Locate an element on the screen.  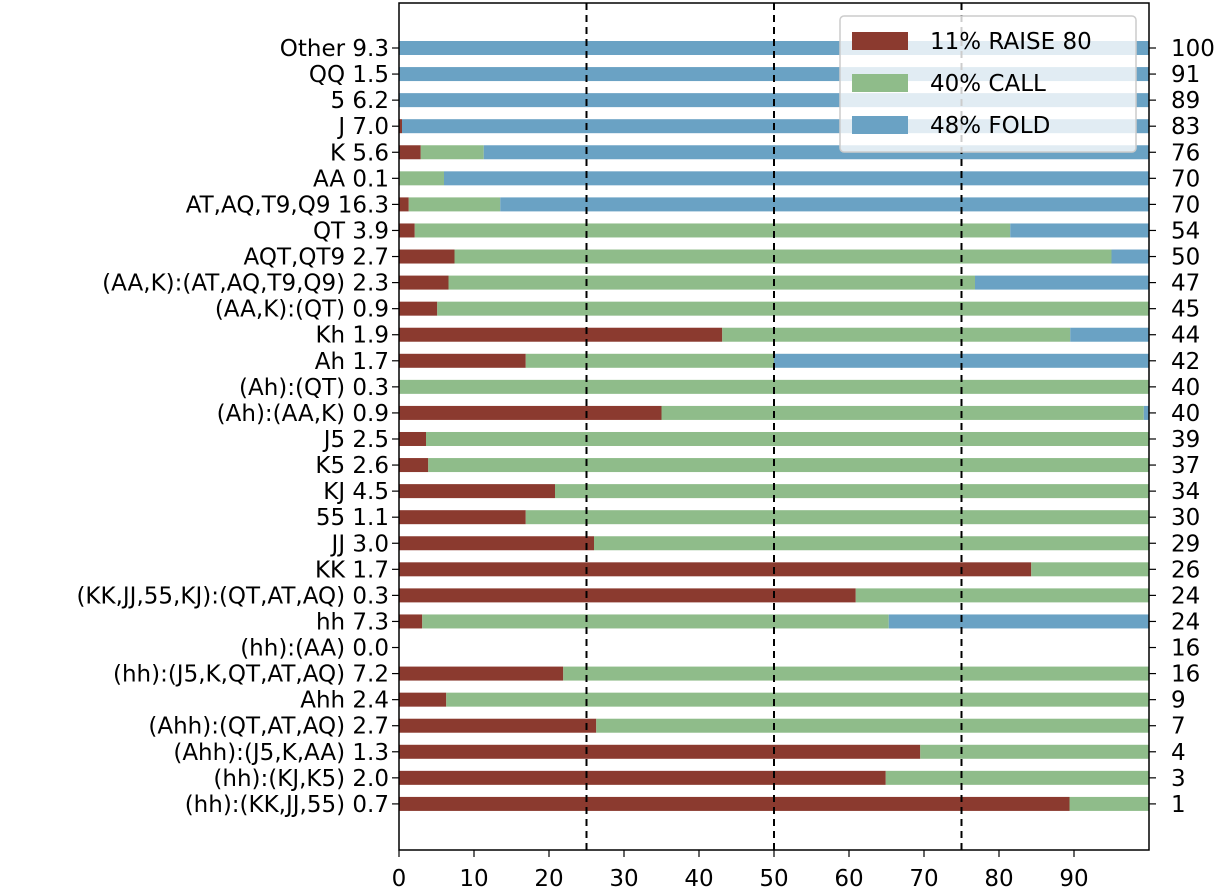
right-axis-label: 45 is located at coordinates (1185, 310).